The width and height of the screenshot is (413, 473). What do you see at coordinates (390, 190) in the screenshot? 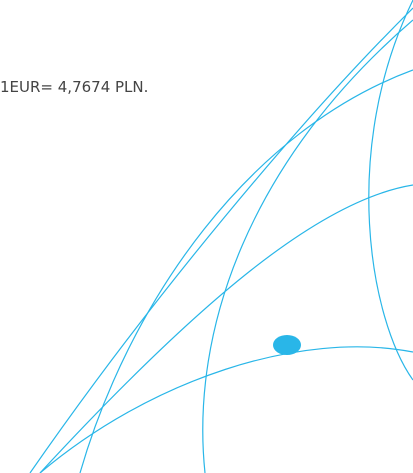
I see `curve` at bounding box center [390, 190].